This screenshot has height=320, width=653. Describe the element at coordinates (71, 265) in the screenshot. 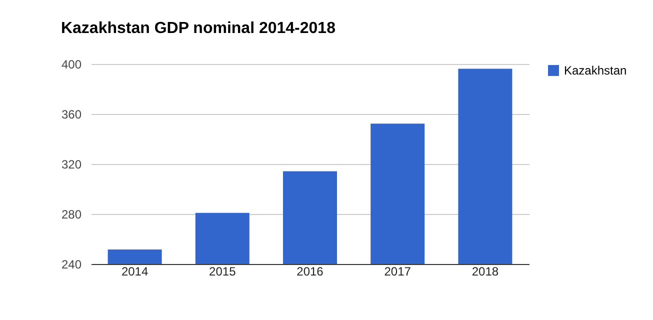

I see `y-tick-label: 240` at that location.